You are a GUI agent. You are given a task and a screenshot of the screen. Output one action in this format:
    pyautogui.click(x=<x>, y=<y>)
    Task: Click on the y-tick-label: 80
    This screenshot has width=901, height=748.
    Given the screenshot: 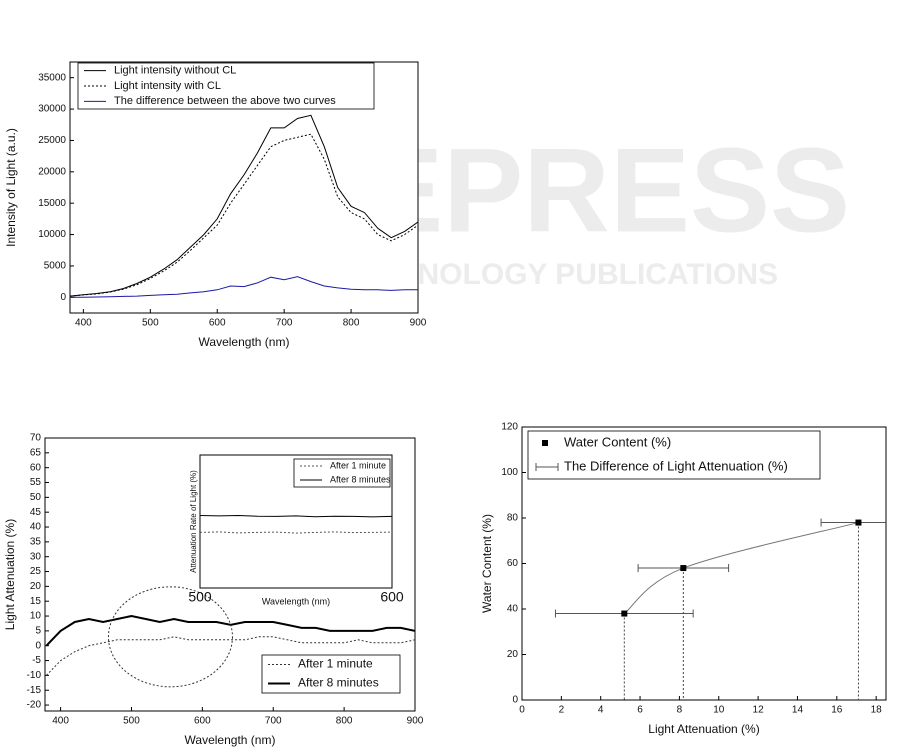 What is the action you would take?
    pyautogui.click(x=513, y=518)
    